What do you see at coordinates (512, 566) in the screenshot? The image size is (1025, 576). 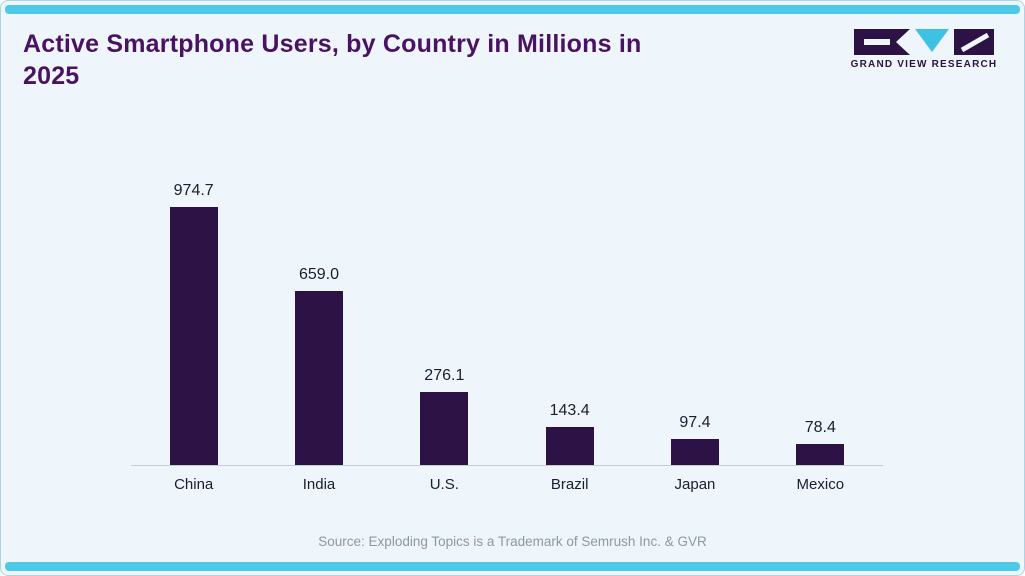 I see `bottom-accent-bar` at bounding box center [512, 566].